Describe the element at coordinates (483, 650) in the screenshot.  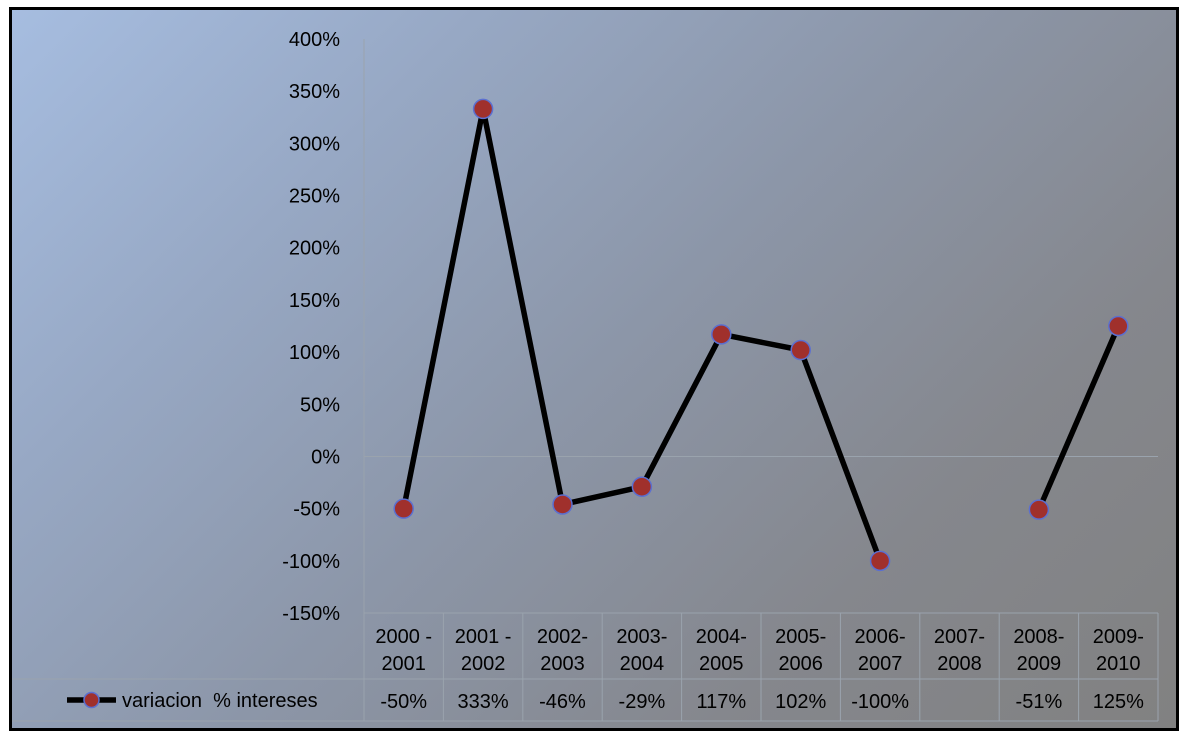
I see `x-category-label: 2001 -2002` at that location.